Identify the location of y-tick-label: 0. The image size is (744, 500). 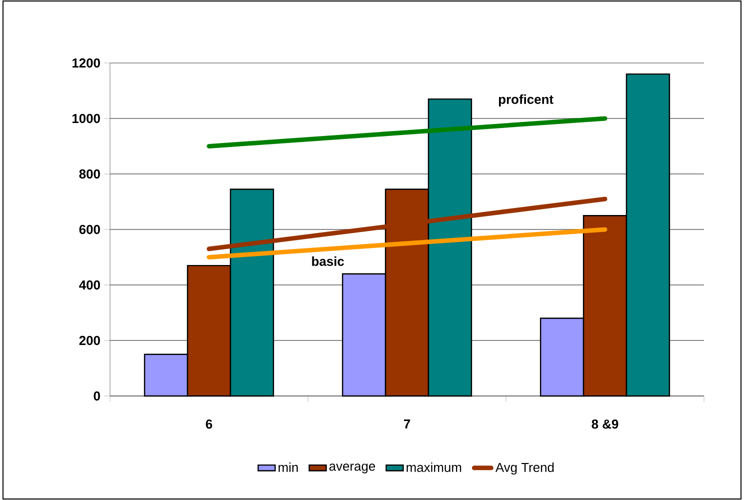
(97, 396).